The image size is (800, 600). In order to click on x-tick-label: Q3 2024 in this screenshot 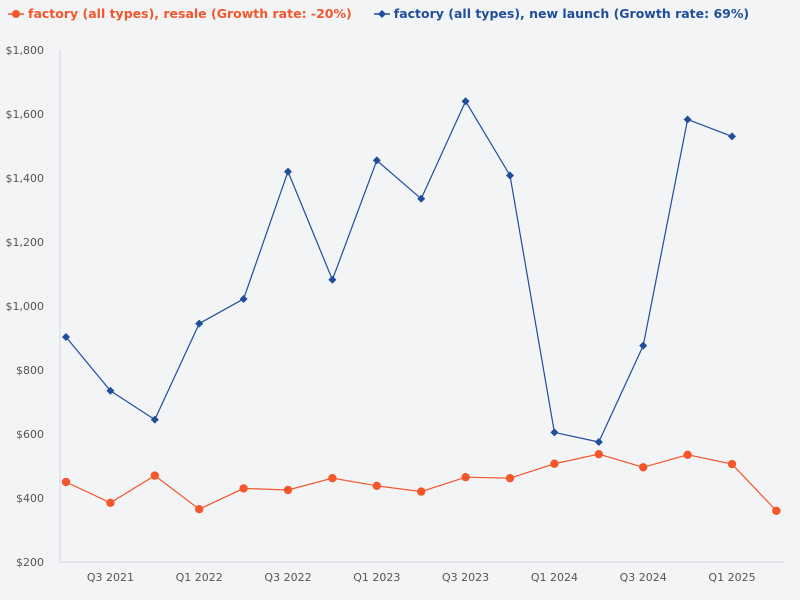, I will do `click(643, 577)`.